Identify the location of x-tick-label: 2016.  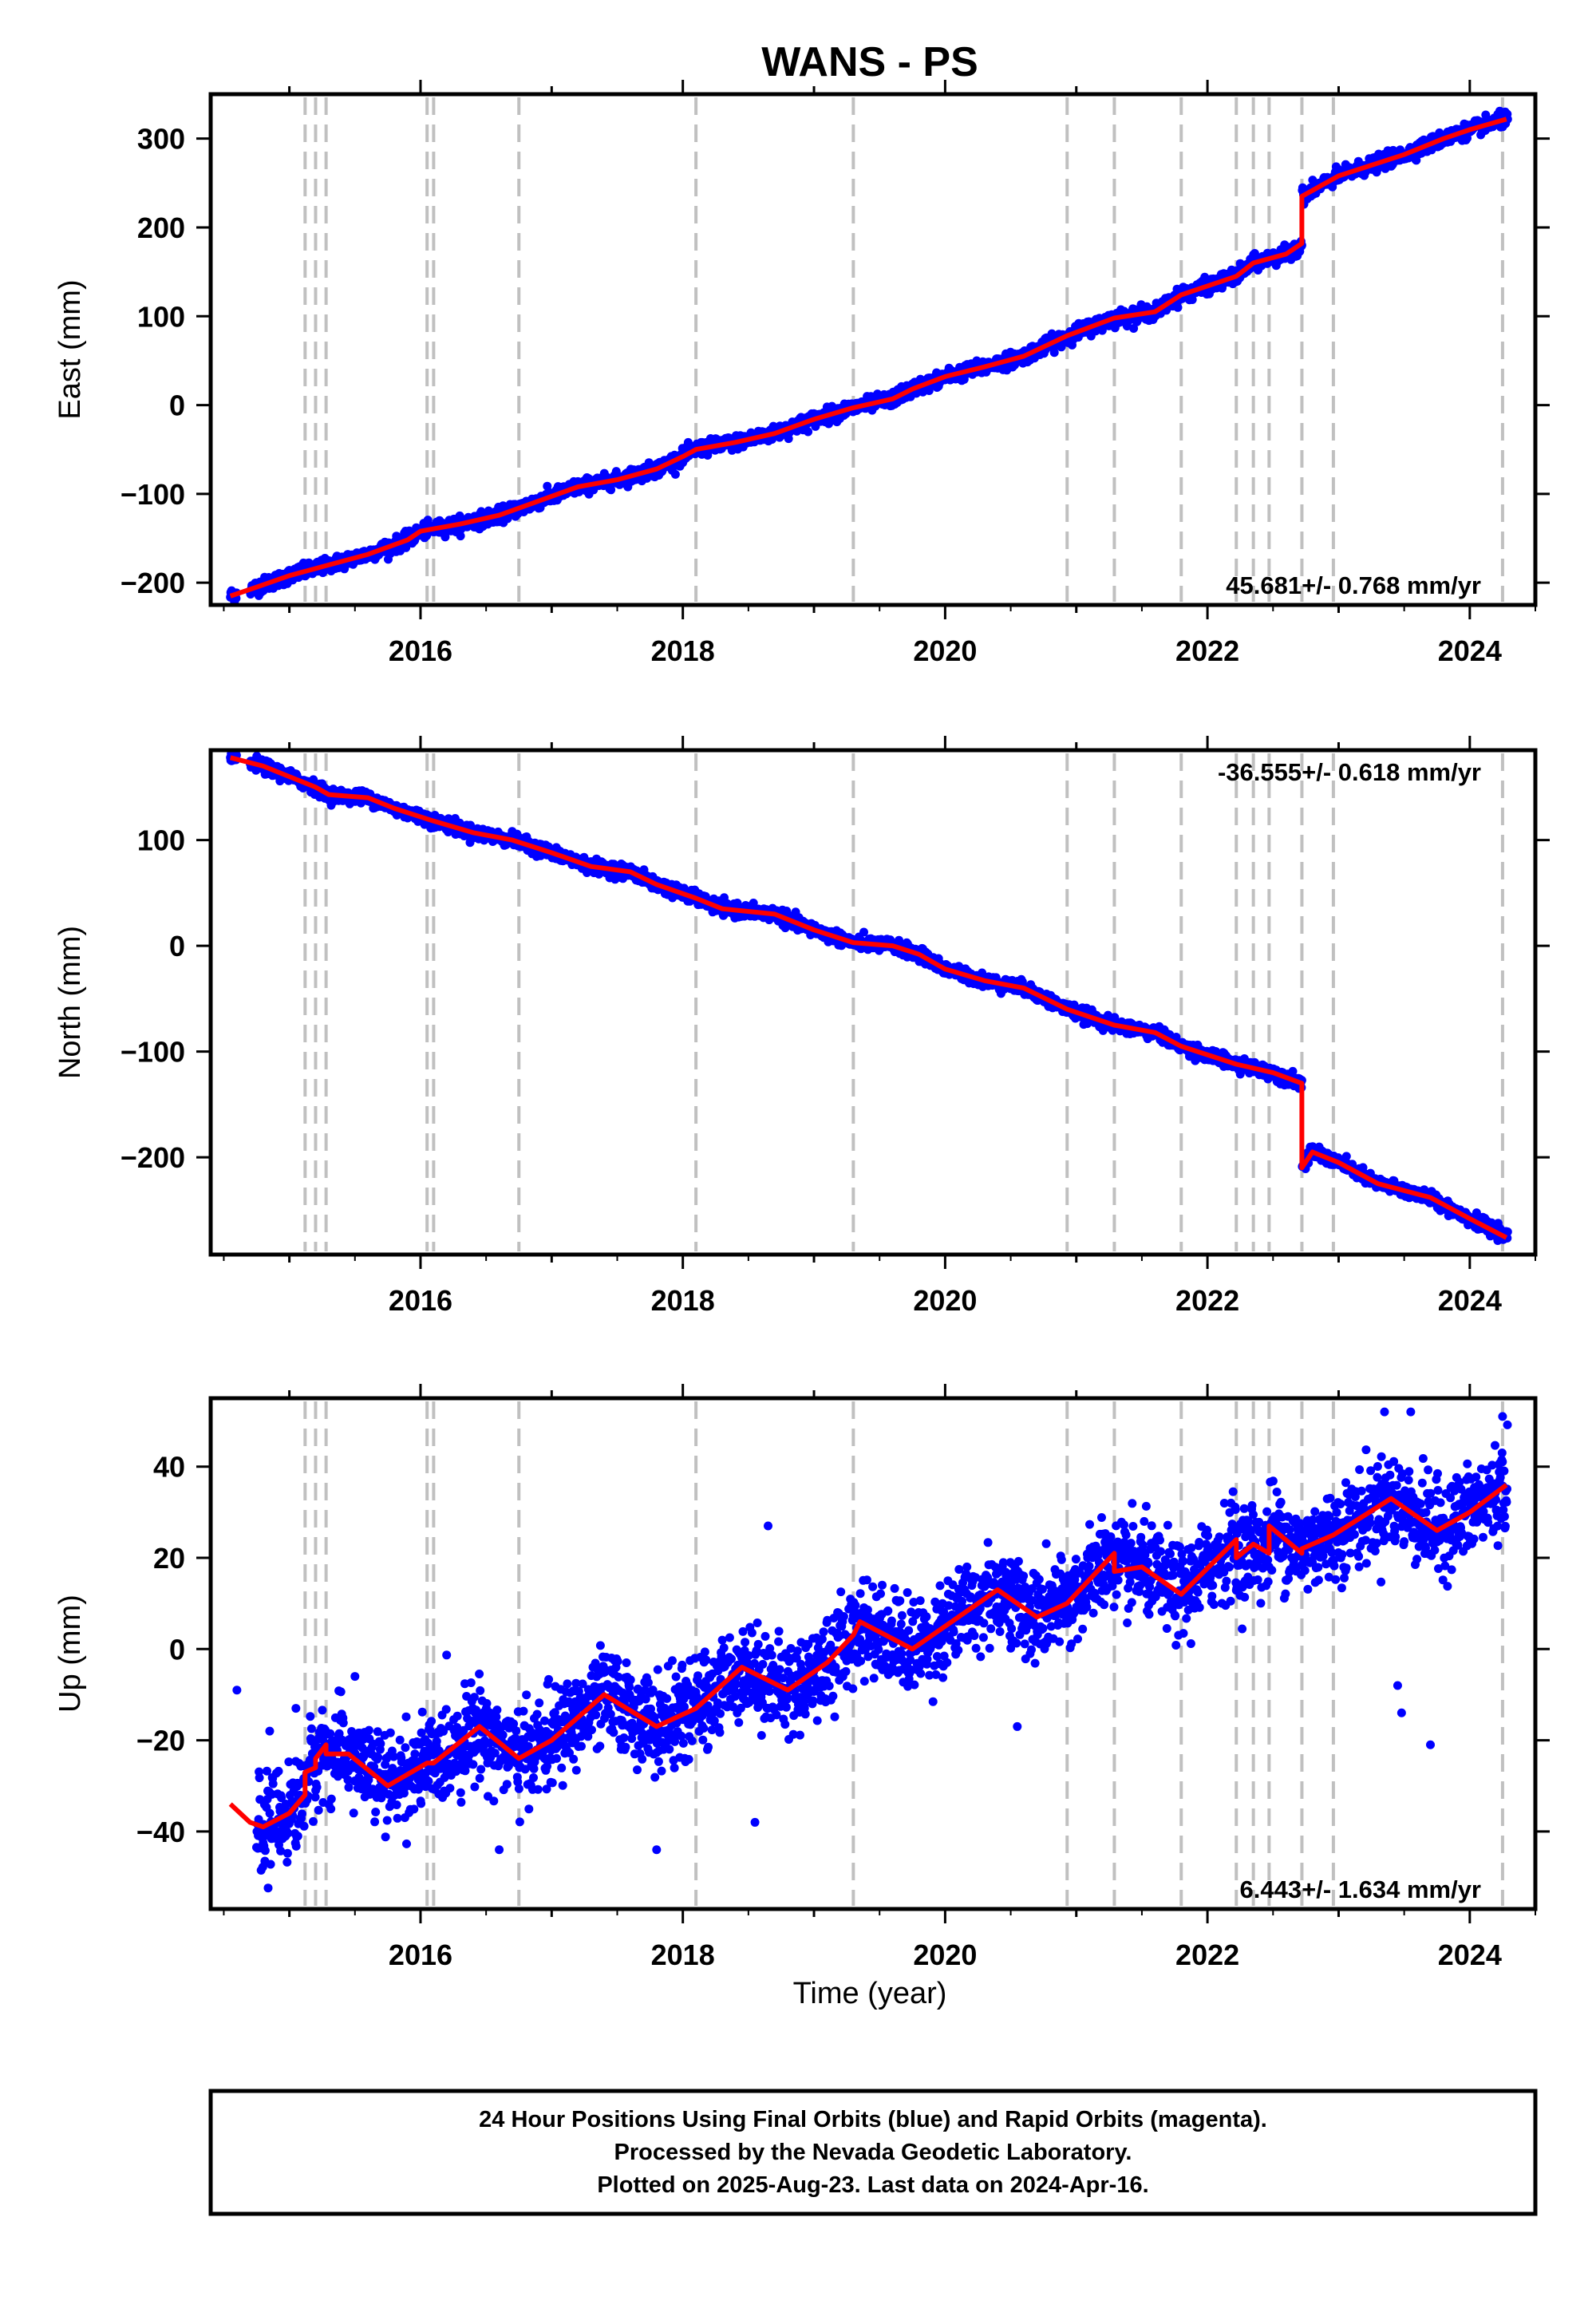
(420, 650).